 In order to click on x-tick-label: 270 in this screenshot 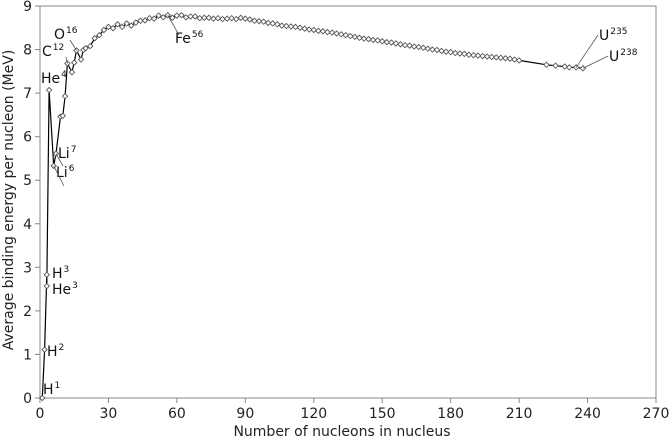, I will do `click(656, 414)`.